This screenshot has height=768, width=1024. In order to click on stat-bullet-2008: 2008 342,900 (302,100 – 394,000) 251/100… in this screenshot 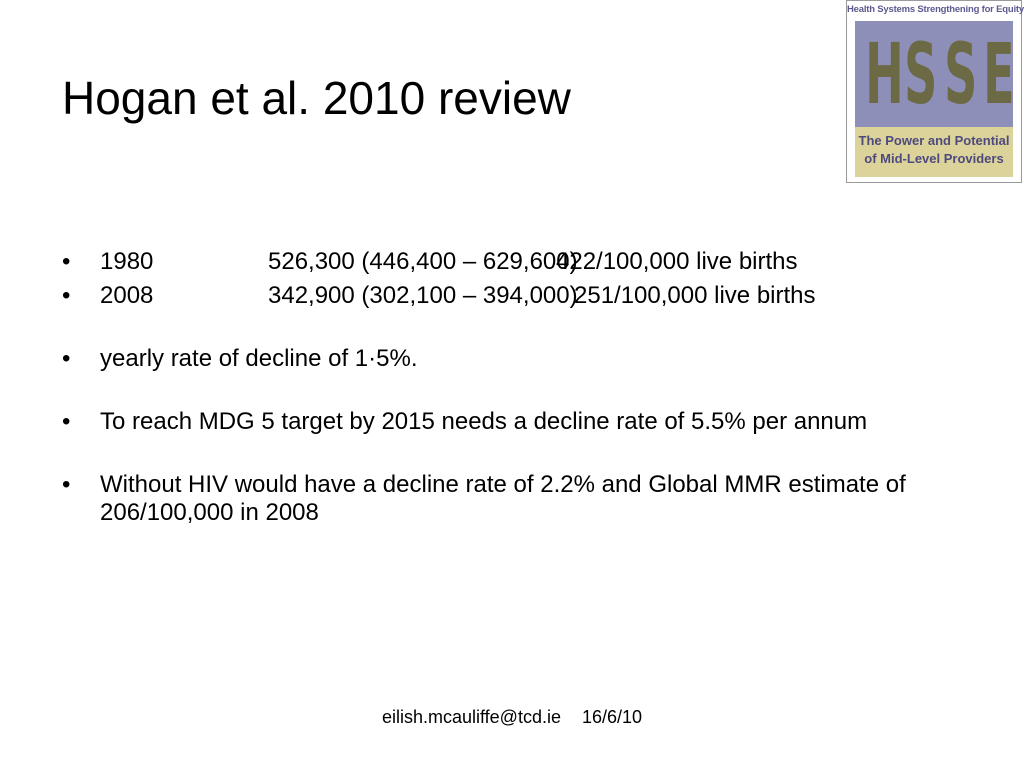, I will do `click(520, 296)`.